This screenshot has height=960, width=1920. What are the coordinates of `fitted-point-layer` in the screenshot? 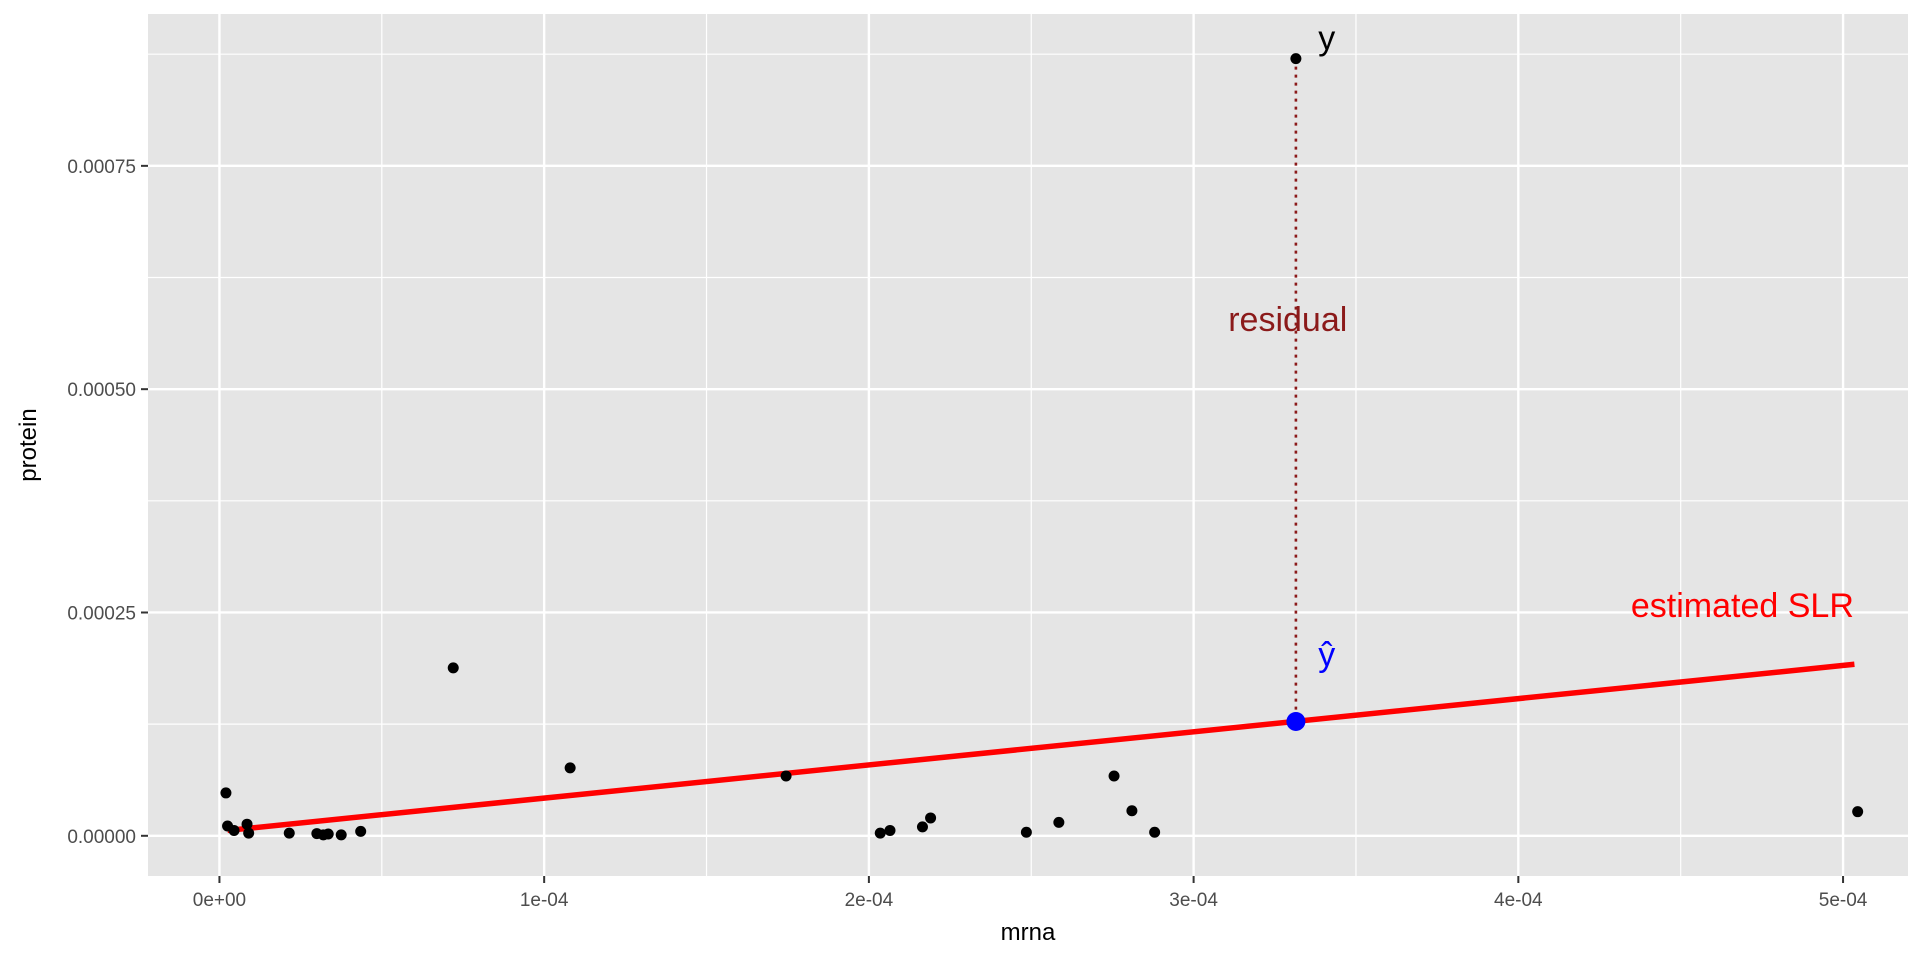 It's located at (1296, 721).